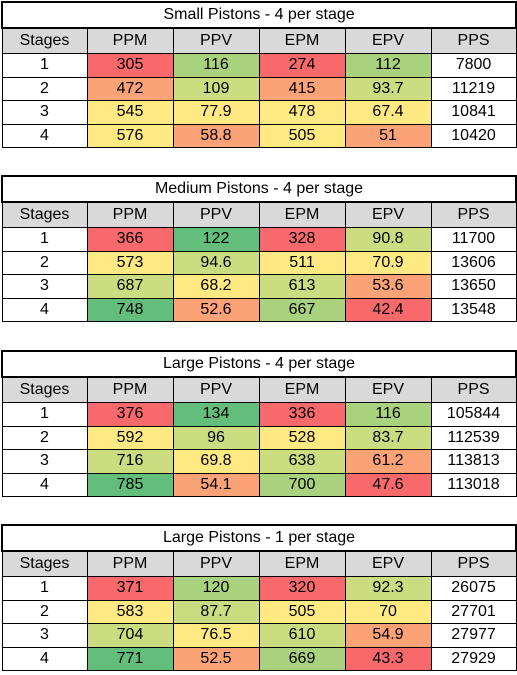 This screenshot has height=675, width=517. What do you see at coordinates (216, 262) in the screenshot?
I see `cell-ppv: 94.6` at bounding box center [216, 262].